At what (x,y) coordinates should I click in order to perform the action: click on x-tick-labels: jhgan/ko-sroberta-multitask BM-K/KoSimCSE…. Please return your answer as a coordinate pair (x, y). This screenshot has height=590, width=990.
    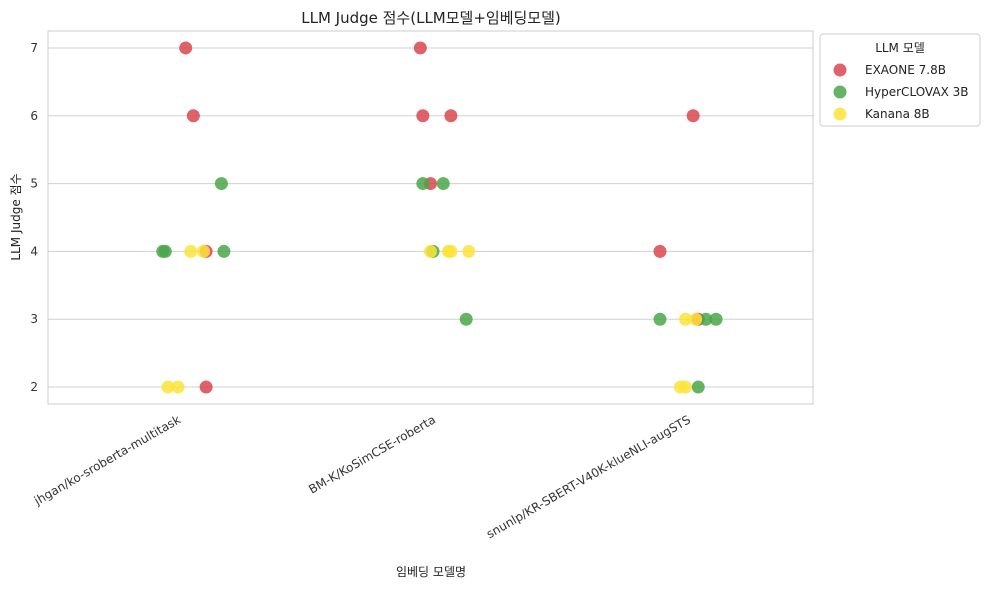
    Looking at the image, I should click on (362, 476).